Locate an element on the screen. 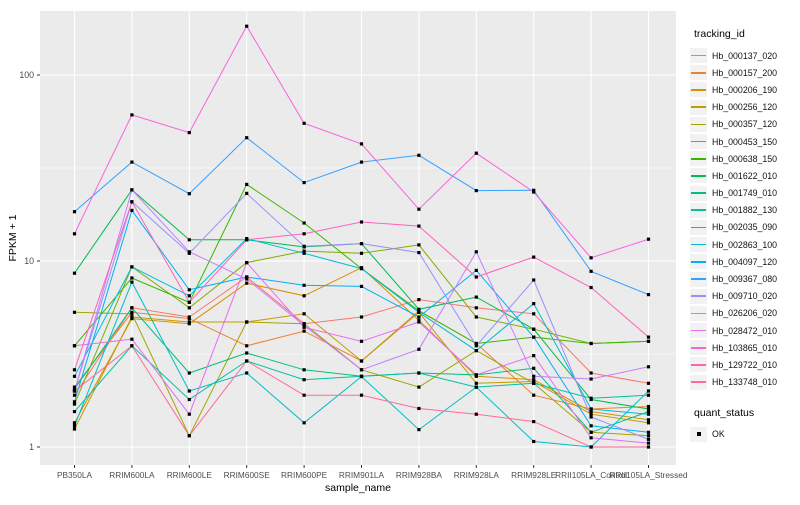  legend-item-Hb_002863_100: Hb_002863_100 is located at coordinates (745, 244).